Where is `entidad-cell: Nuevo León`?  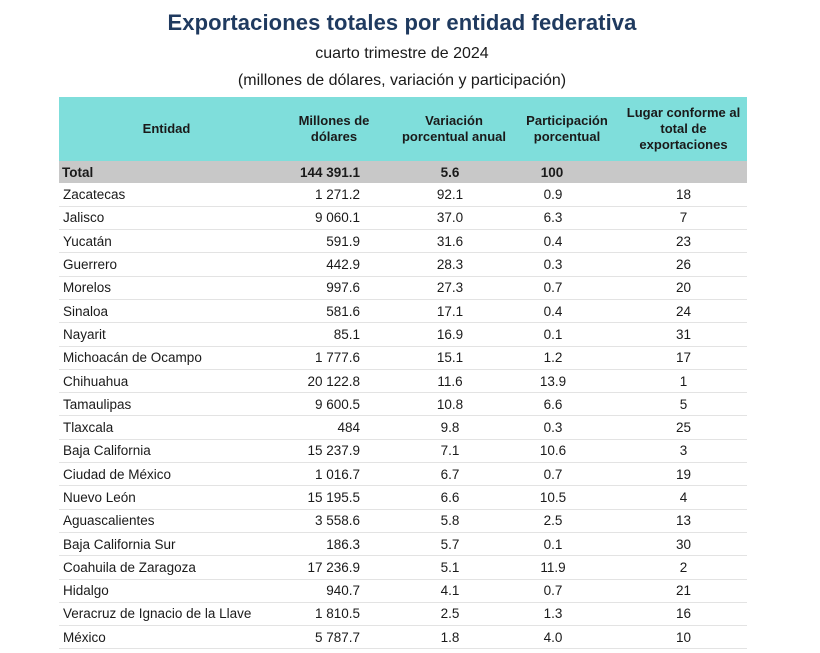
entidad-cell: Nuevo León is located at coordinates (99, 497).